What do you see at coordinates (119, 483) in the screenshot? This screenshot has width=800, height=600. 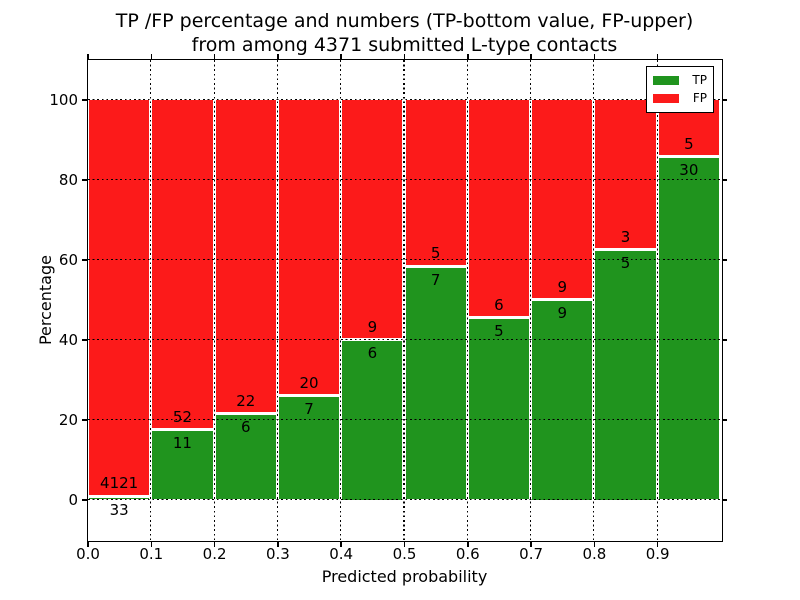 I see `bar-label-fp: 4121` at bounding box center [119, 483].